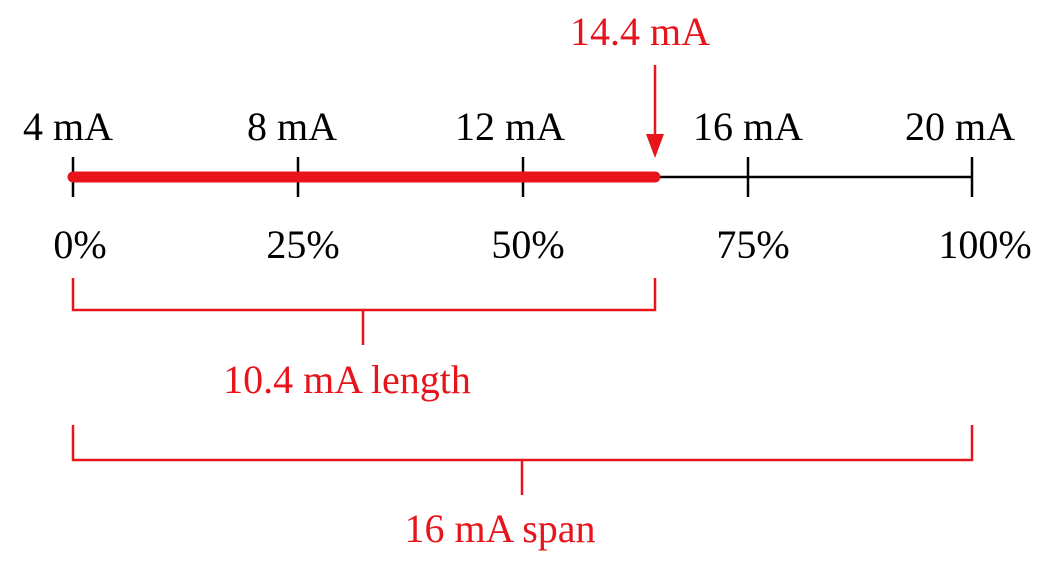 The height and width of the screenshot is (567, 1054). I want to click on top-label: 8 mA, so click(292, 126).